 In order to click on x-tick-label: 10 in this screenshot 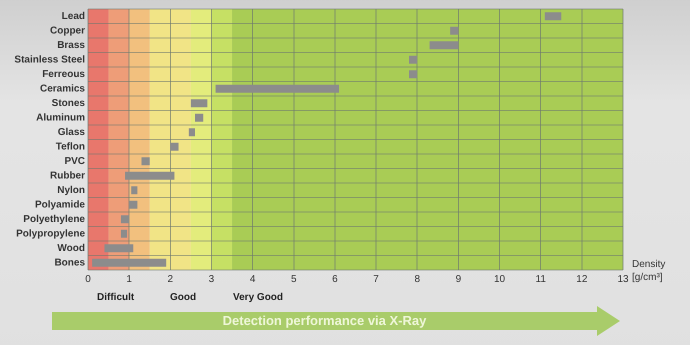, I will do `click(500, 279)`.